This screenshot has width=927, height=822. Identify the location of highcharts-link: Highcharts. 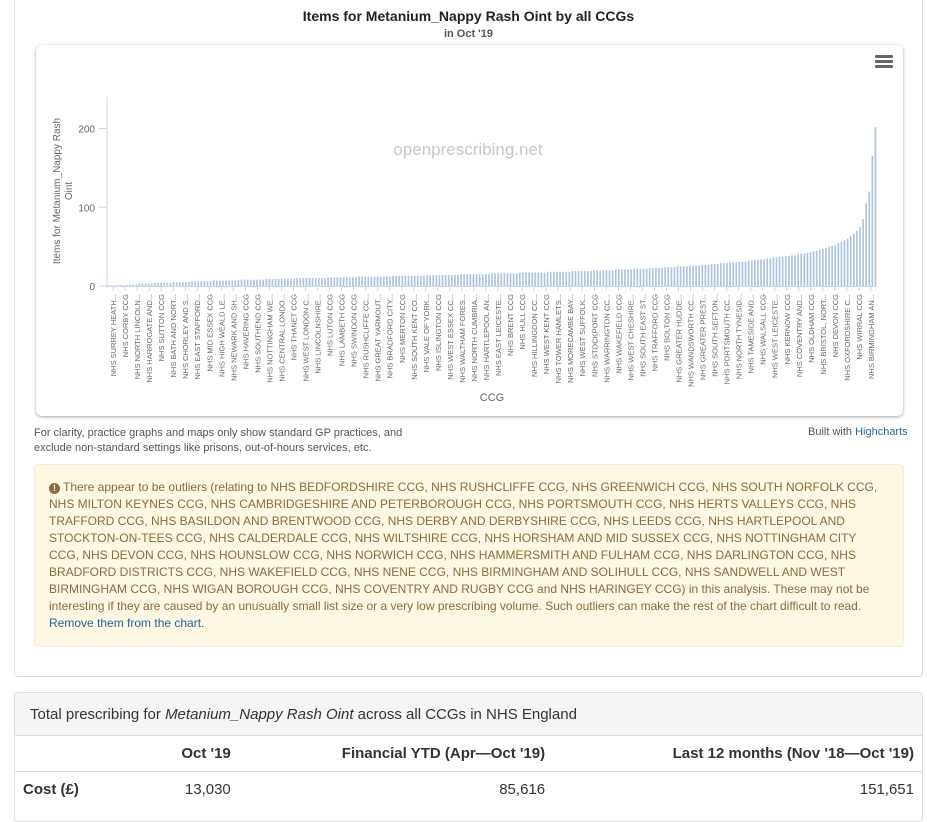
(881, 432).